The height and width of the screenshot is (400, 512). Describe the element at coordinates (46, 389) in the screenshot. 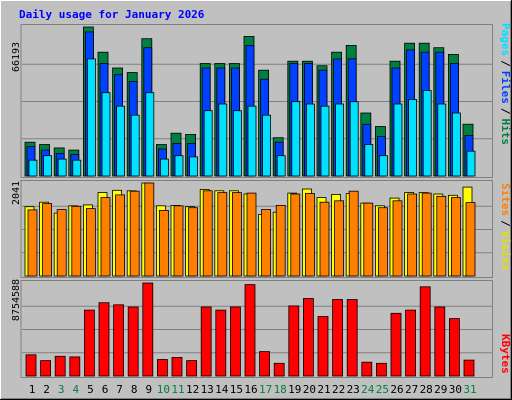

I see `x-label-day-2: 2` at that location.